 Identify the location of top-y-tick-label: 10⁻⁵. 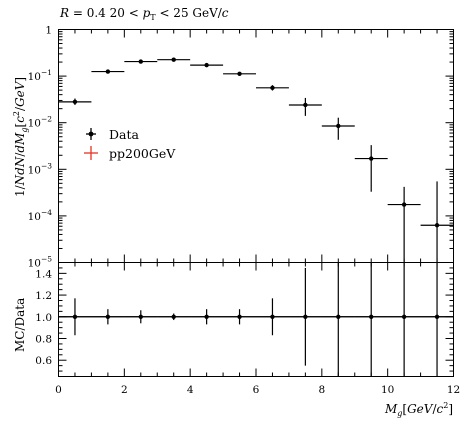
(40, 262).